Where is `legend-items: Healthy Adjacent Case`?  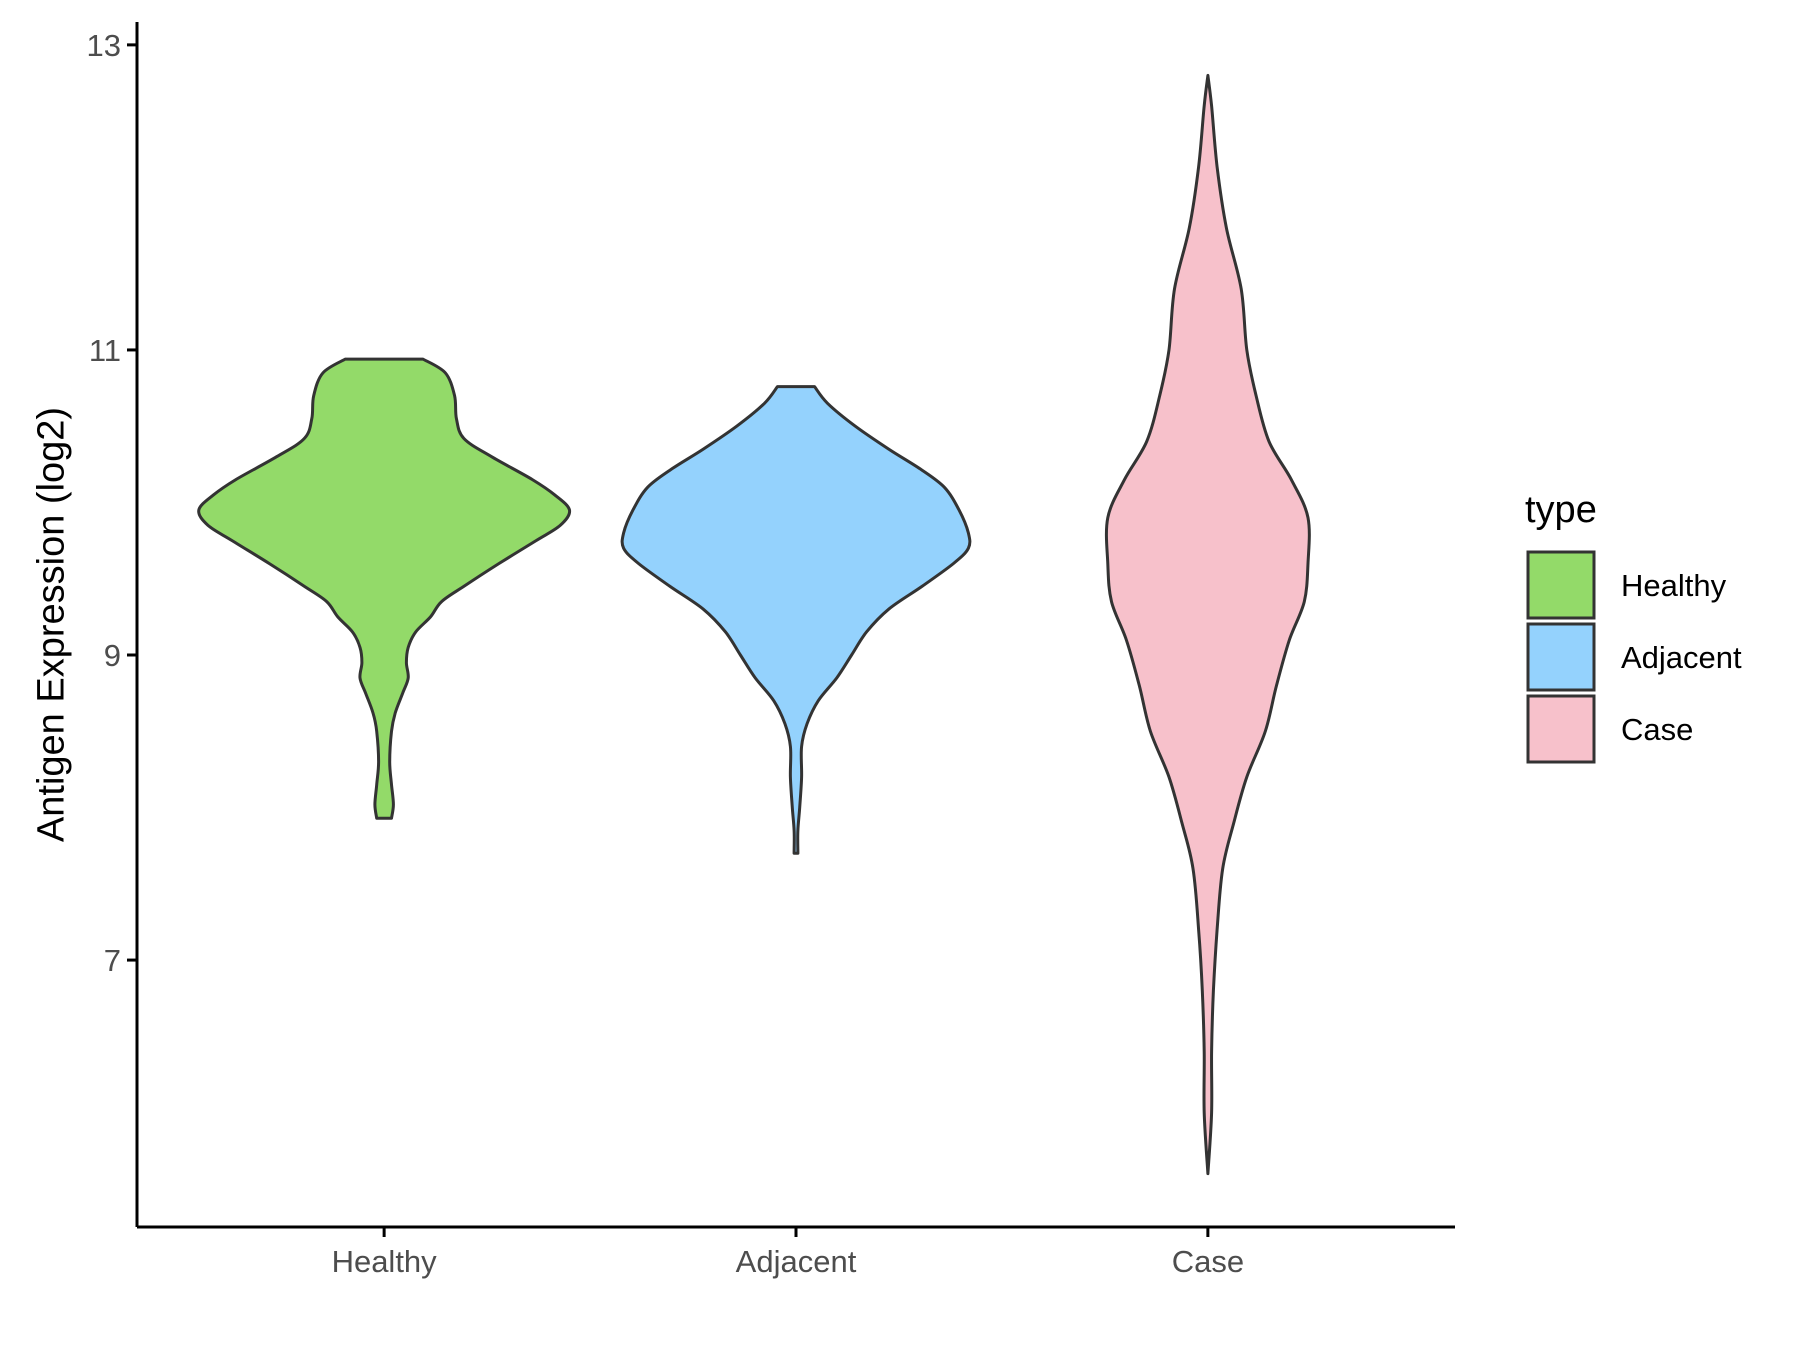 legend-items: Healthy Adjacent Case is located at coordinates (1634, 657).